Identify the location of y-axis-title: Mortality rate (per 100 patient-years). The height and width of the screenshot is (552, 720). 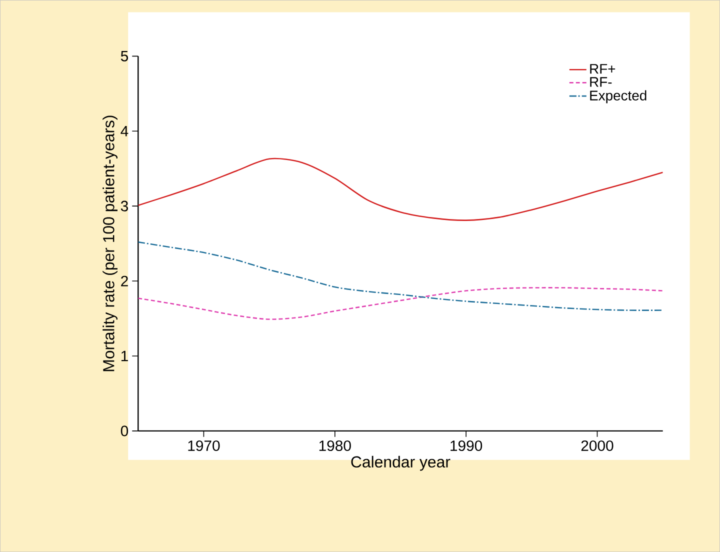
(110, 244).